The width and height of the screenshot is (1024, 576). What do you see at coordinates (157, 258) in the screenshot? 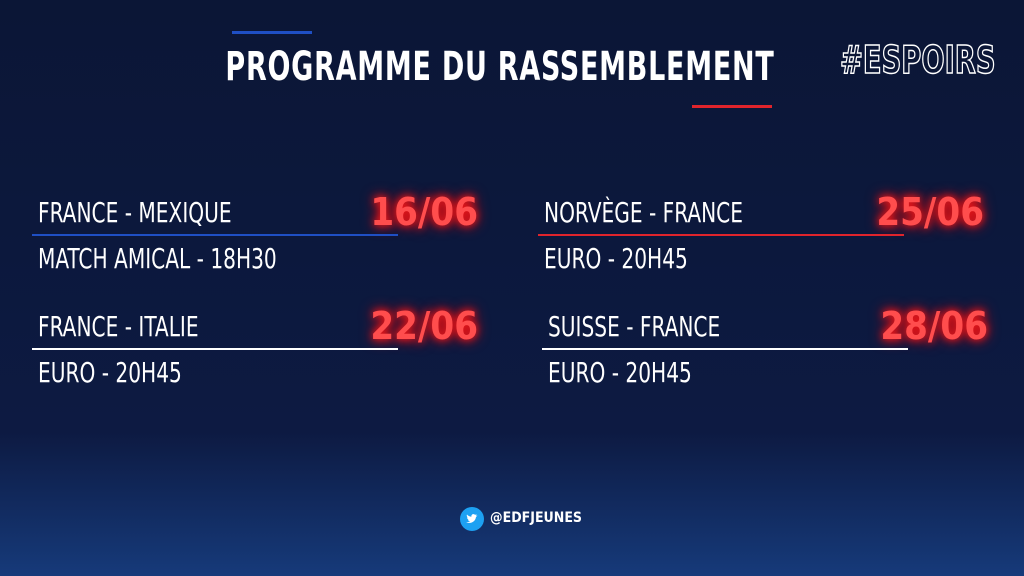
I see `match-info: MATCH AMICAL - 18H30` at bounding box center [157, 258].